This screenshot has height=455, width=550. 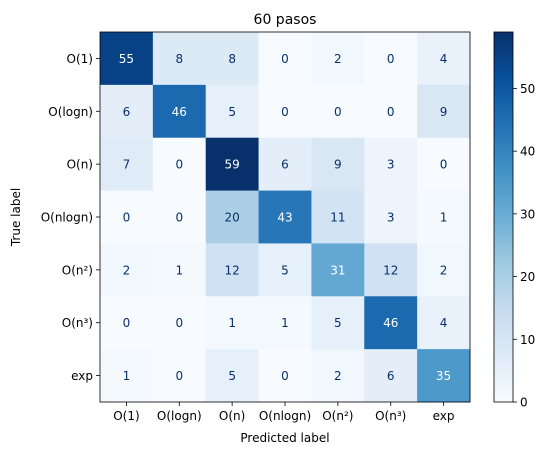 I want to click on colorbar-tick-label: 30, so click(x=527, y=214).